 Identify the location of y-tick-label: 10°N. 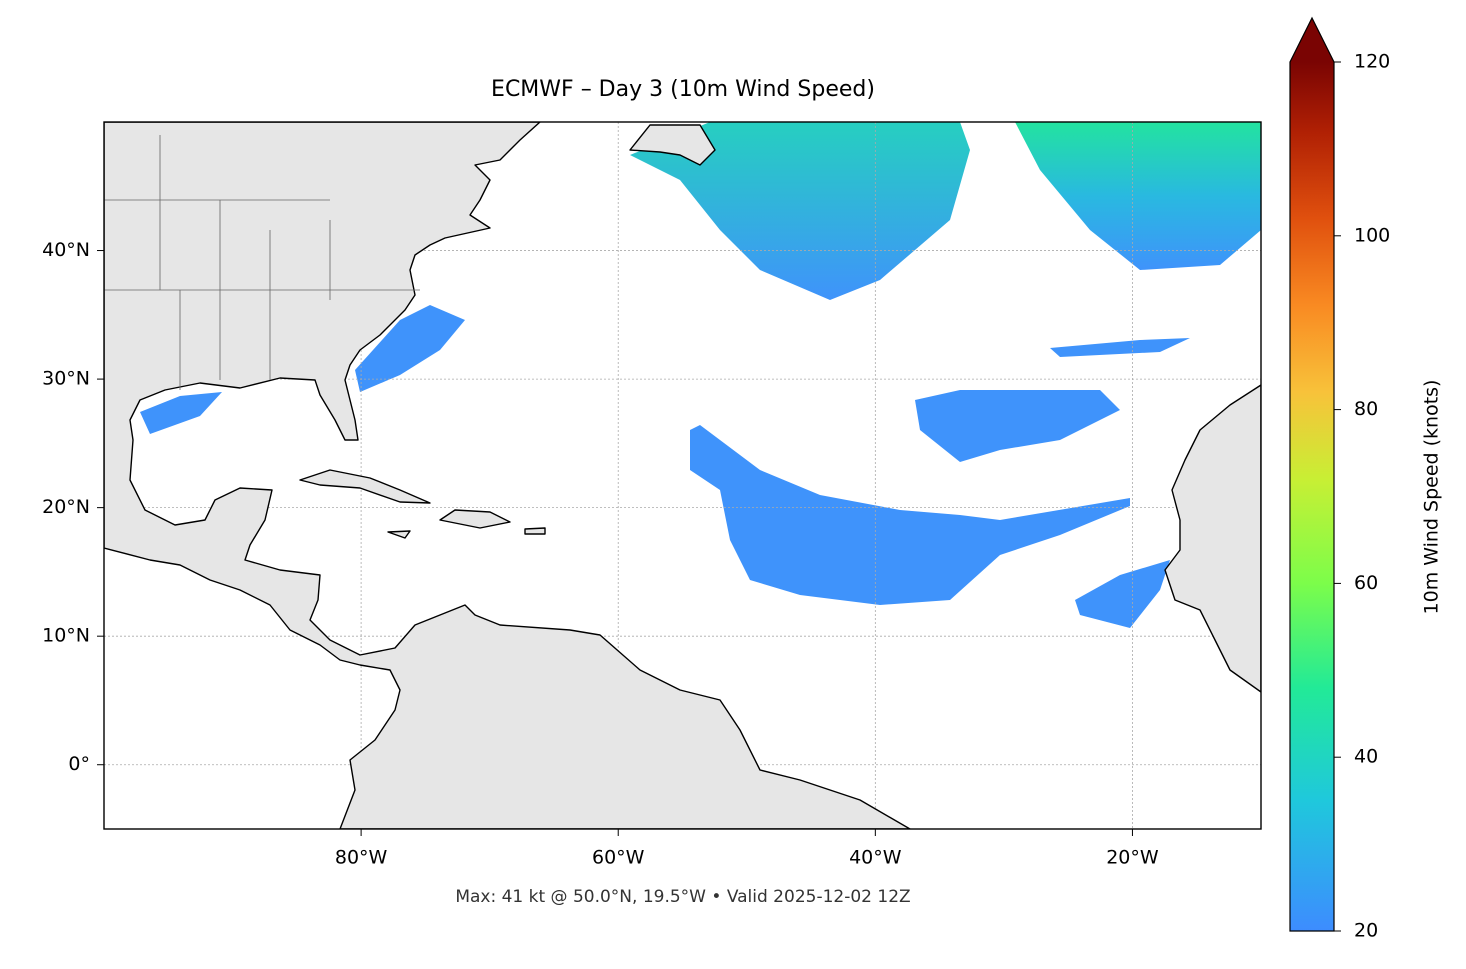
(66, 636).